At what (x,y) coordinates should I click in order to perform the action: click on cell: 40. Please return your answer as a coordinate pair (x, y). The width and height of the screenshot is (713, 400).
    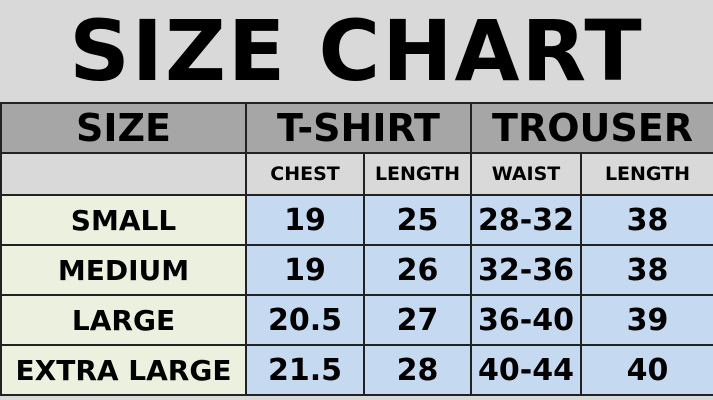
    Looking at the image, I should click on (646, 370).